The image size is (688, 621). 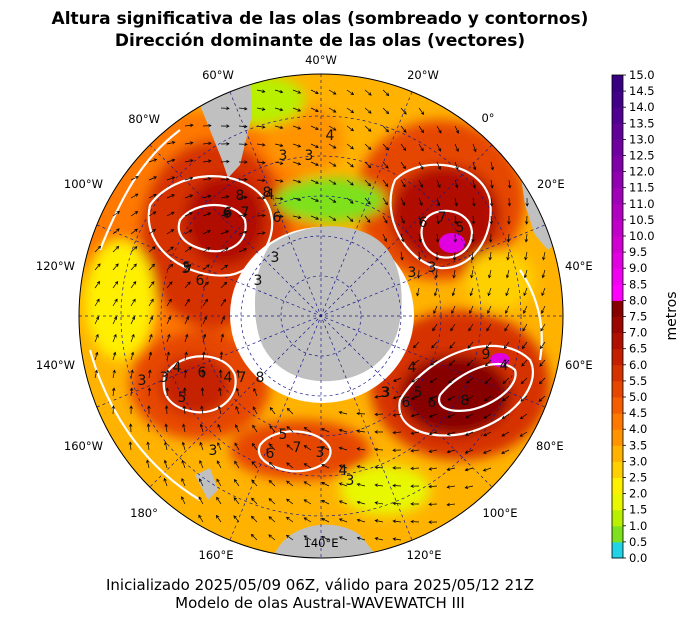 What do you see at coordinates (551, 184) in the screenshot?
I see `longitude-label: 20°E` at bounding box center [551, 184].